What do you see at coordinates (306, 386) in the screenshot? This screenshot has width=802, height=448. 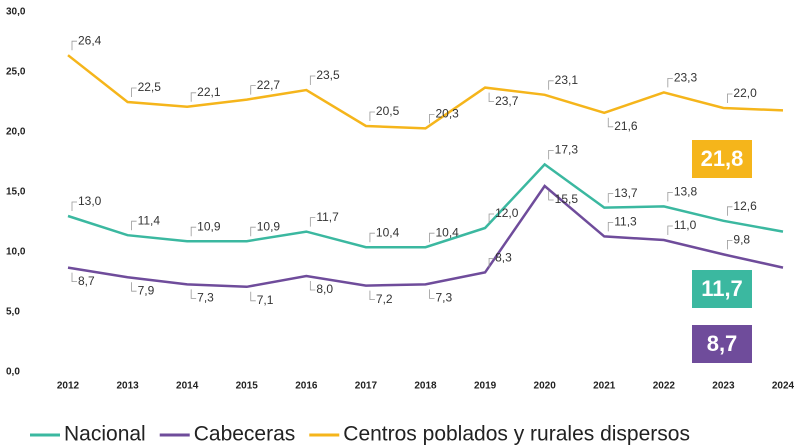 I see `x-tick-label: 2016` at bounding box center [306, 386].